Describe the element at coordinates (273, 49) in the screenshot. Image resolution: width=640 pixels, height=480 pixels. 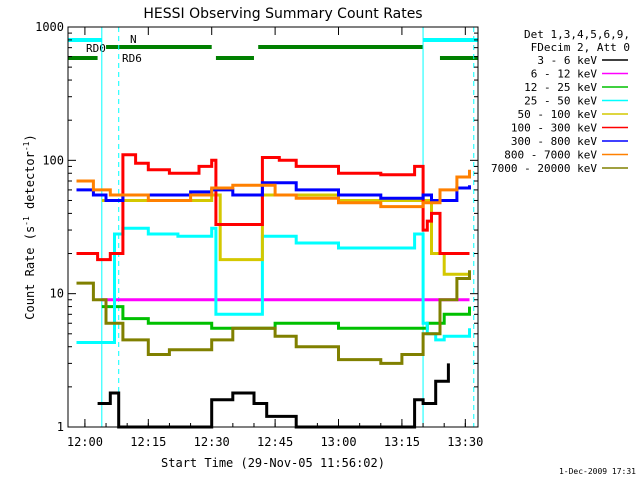
I see `observing-flags: RD0 N RD6` at that location.